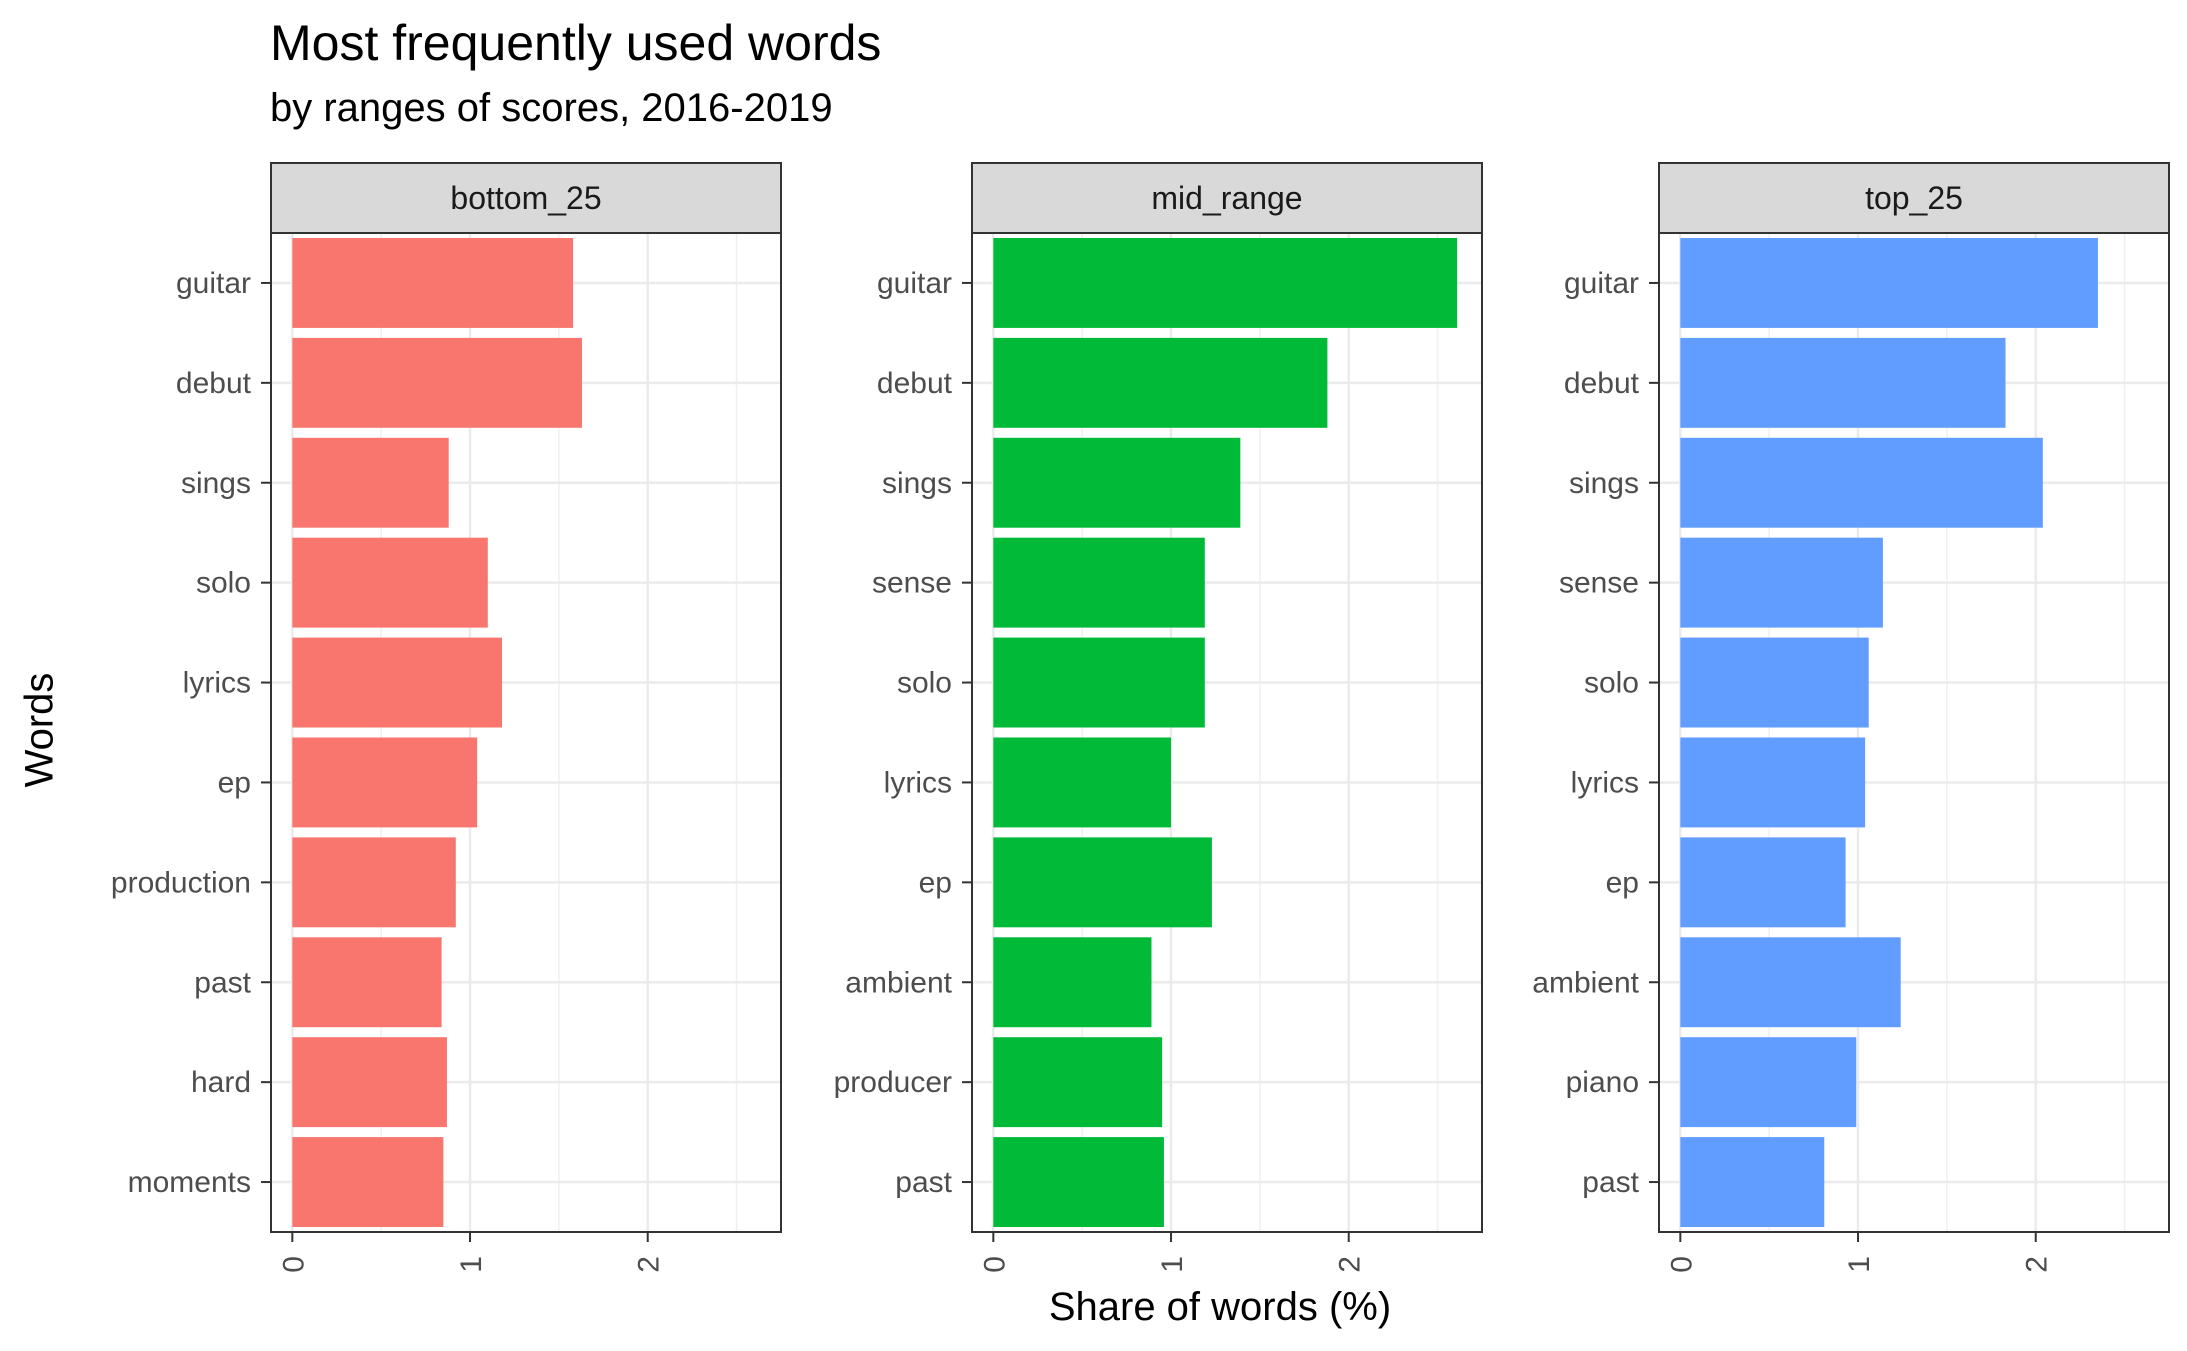  I want to click on bar-mid_range-lyrics, so click(1082, 782).